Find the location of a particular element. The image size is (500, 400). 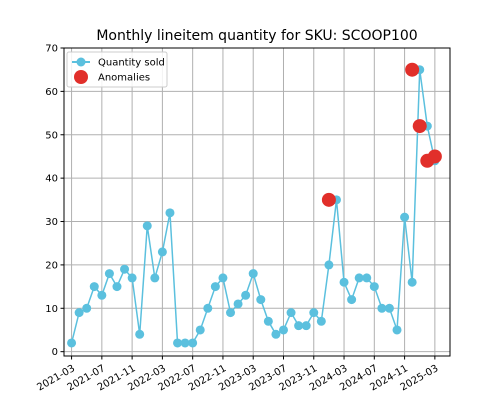

y-tick-label: 30 is located at coordinates (51, 222).